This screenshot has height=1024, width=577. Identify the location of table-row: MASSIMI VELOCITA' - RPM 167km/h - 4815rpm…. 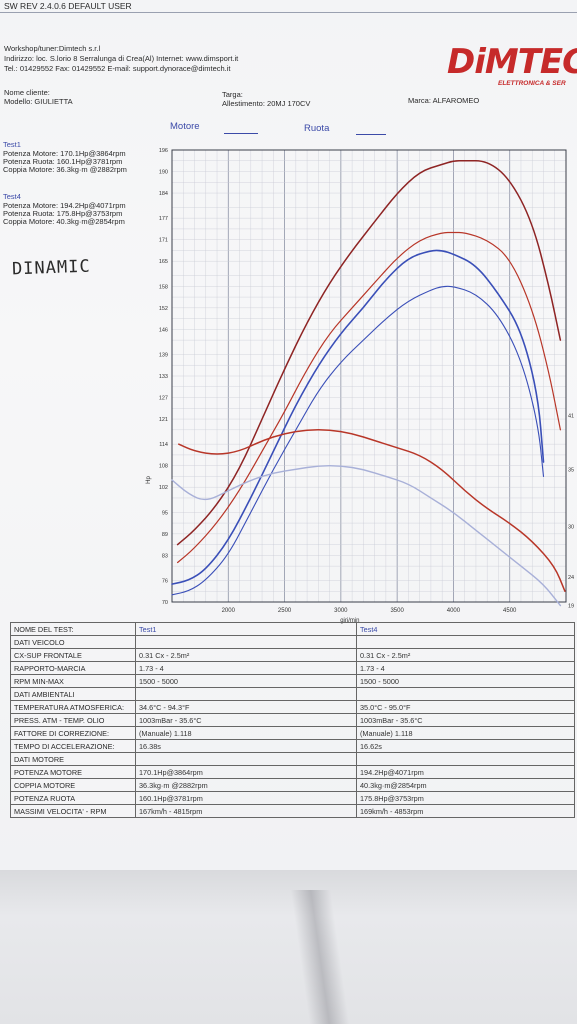
(292, 811).